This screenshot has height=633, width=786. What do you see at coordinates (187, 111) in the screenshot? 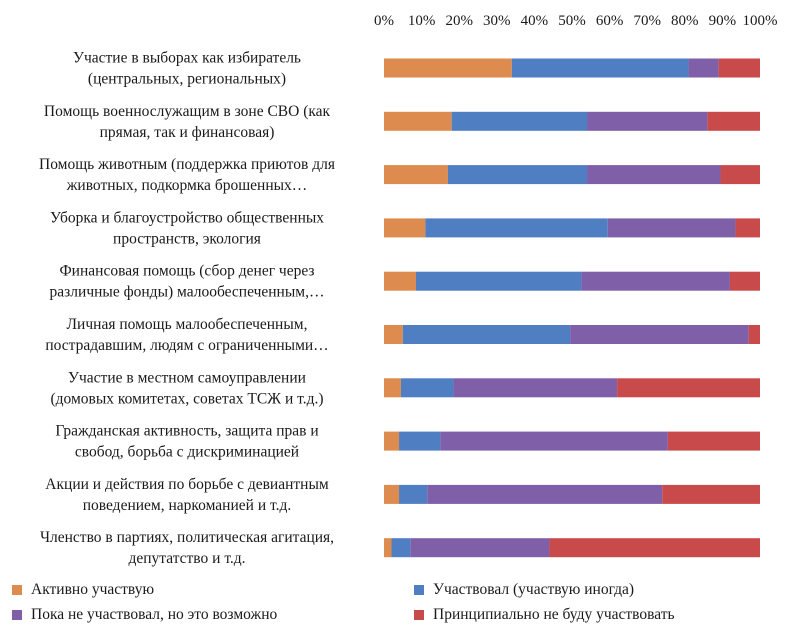
I see `category-label: Помощь военнослужащим в зоне СВО (как` at bounding box center [187, 111].